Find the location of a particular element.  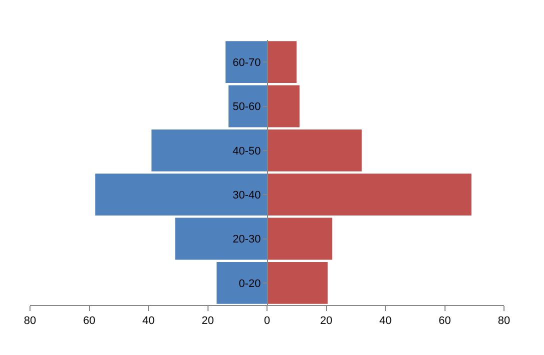

y-tick-label: 20-30 is located at coordinates (246, 240).